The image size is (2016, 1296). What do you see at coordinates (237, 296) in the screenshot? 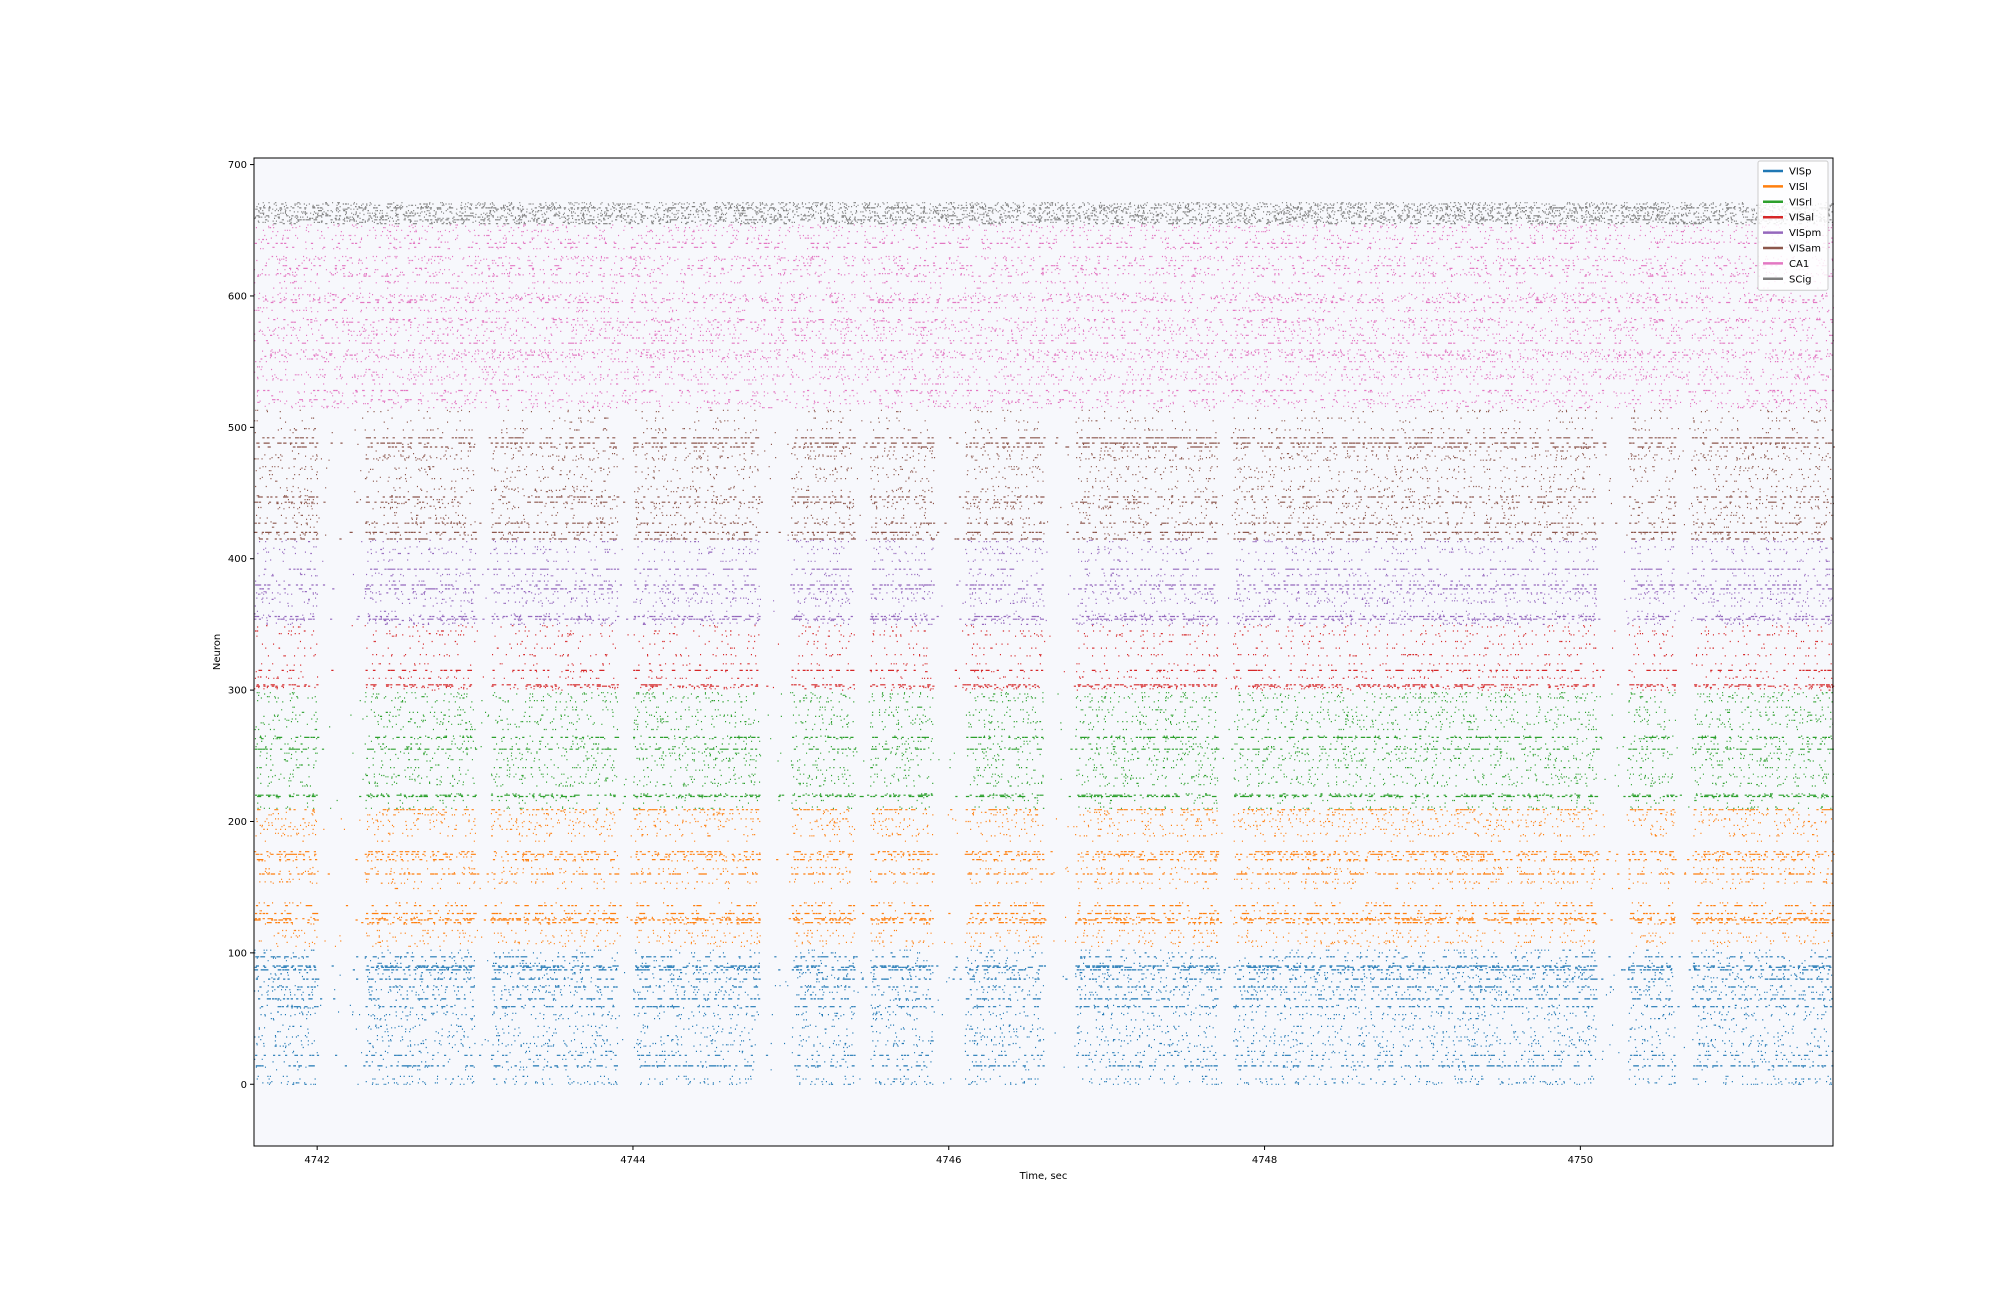
I see `y-tick-label: 600` at bounding box center [237, 296].